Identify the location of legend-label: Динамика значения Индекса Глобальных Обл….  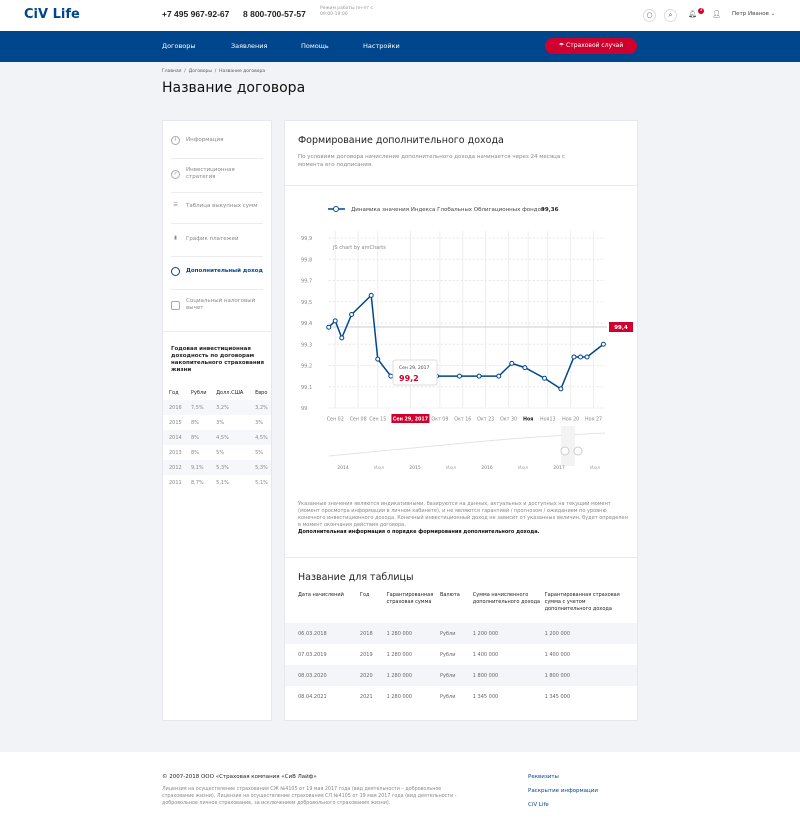
(447, 210).